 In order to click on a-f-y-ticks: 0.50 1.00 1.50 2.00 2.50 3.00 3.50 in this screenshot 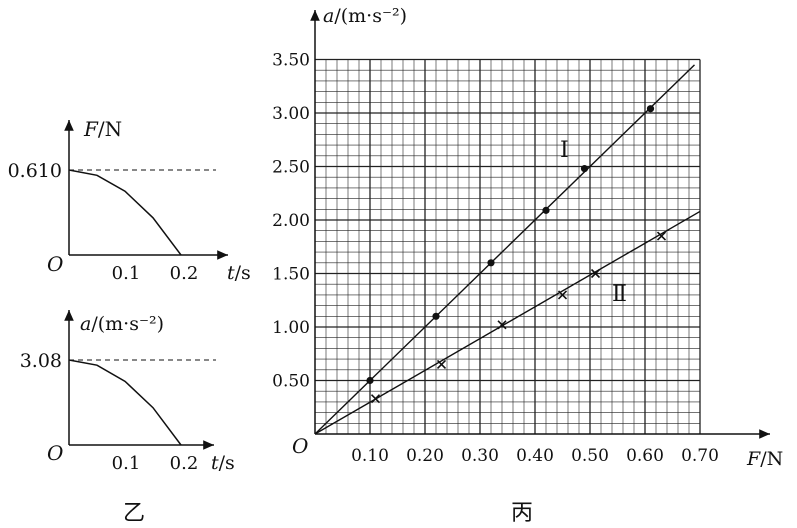, I will do `click(291, 221)`.